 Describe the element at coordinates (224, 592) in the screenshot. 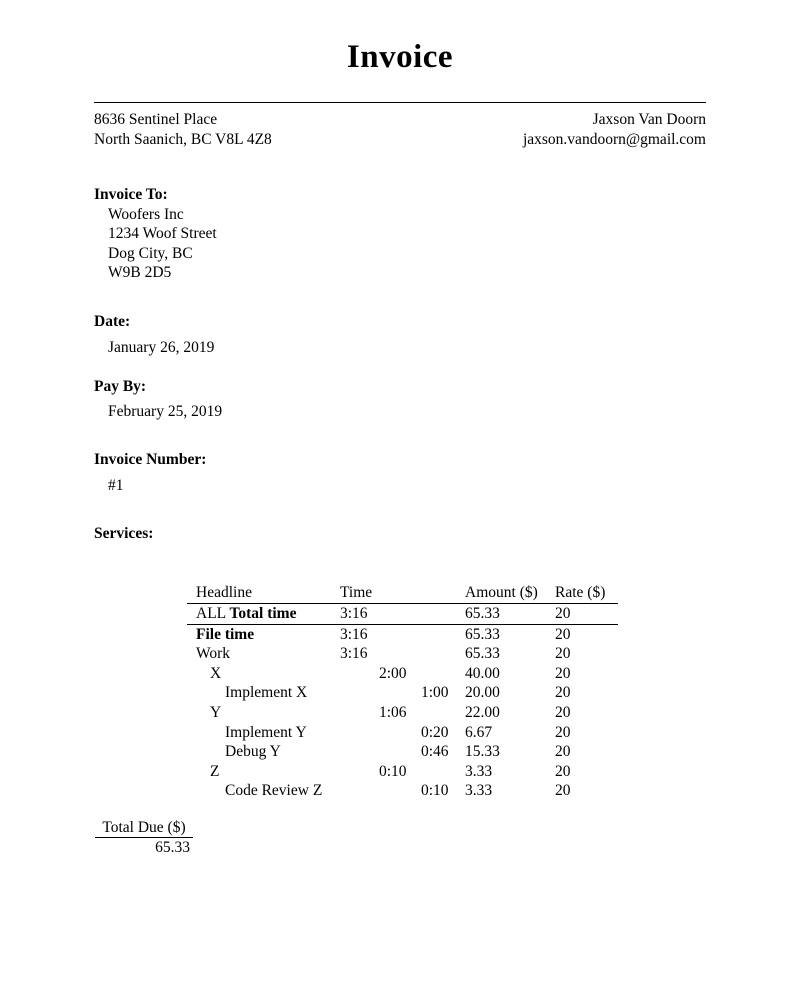

I see `column-header-headline: Headline` at that location.